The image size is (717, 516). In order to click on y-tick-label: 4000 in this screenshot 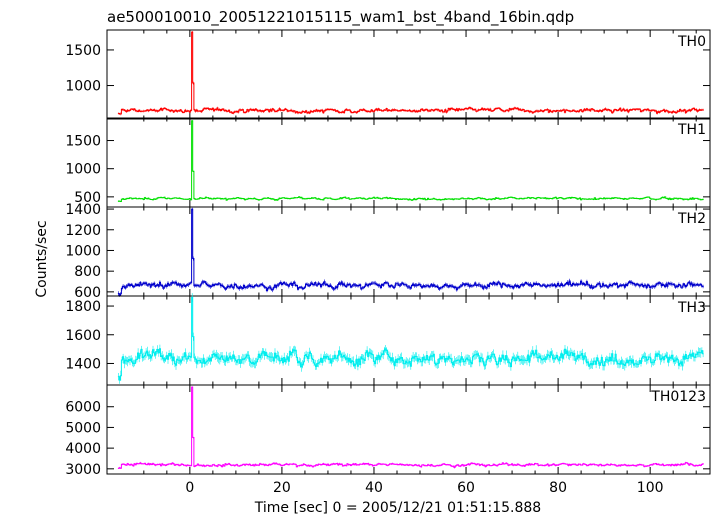, I will do `click(83, 449)`.